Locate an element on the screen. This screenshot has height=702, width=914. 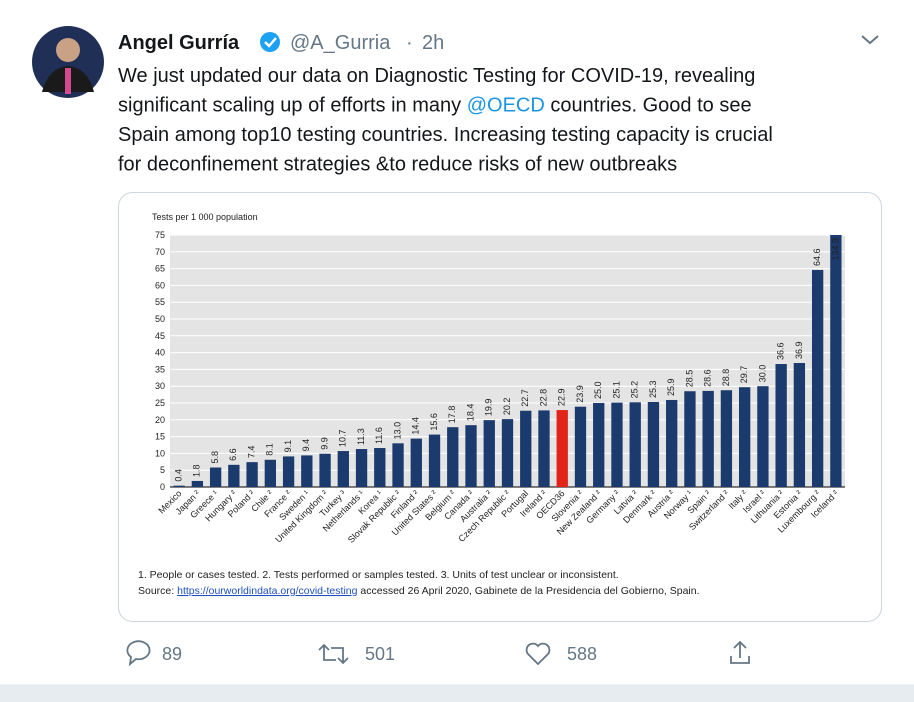
value-label: 23.9 is located at coordinates (580, 394).